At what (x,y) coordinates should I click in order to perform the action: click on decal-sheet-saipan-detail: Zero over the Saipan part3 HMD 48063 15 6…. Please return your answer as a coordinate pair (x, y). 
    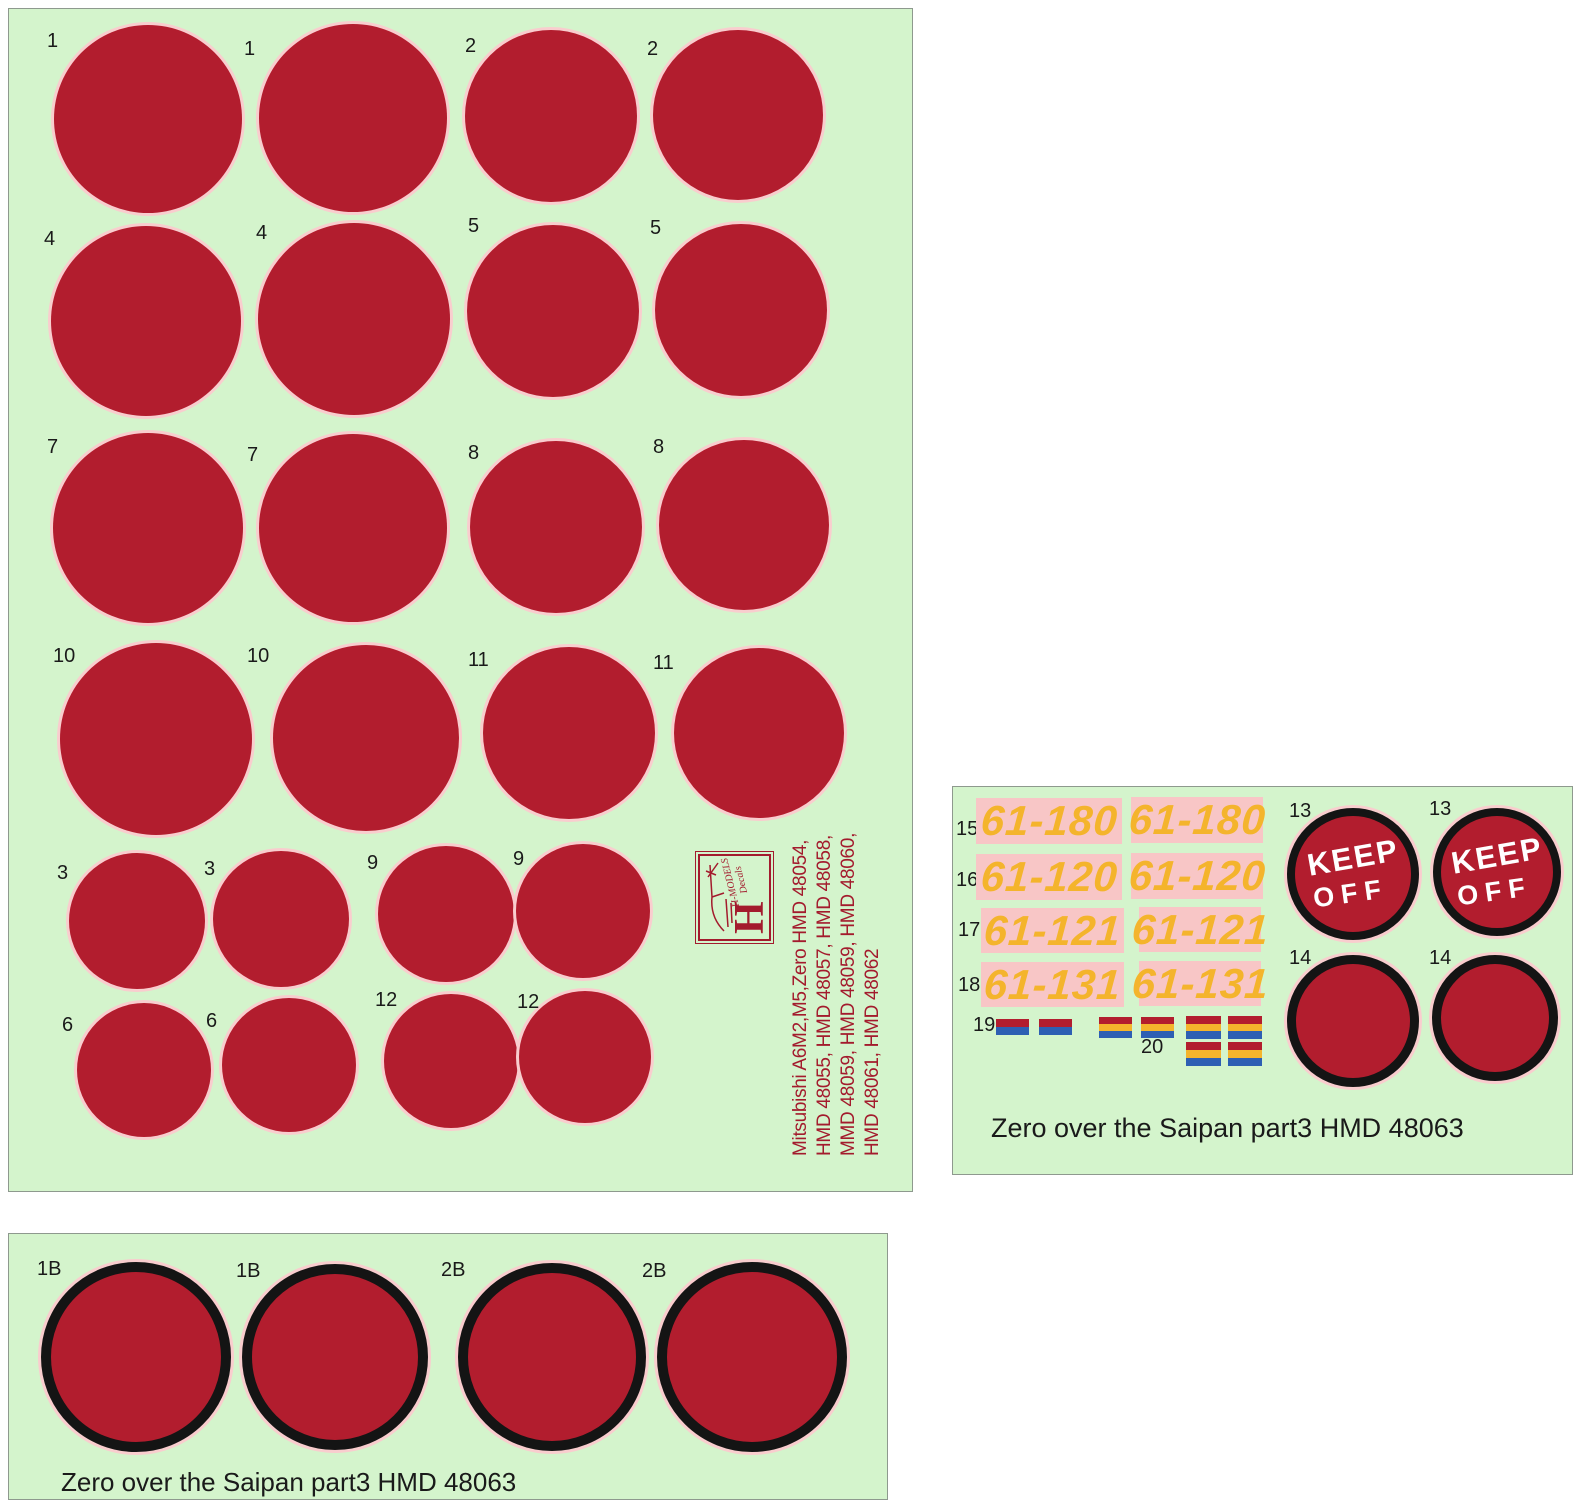
    Looking at the image, I should click on (1262, 980).